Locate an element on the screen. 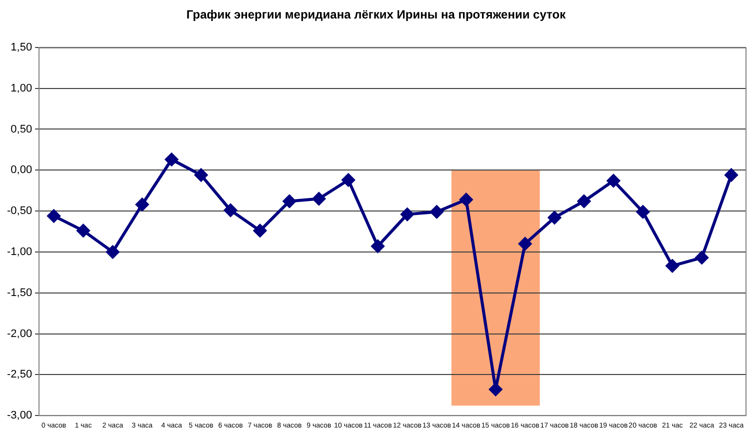 The image size is (754, 438). y-tick-label: -3,00 is located at coordinates (19, 416).